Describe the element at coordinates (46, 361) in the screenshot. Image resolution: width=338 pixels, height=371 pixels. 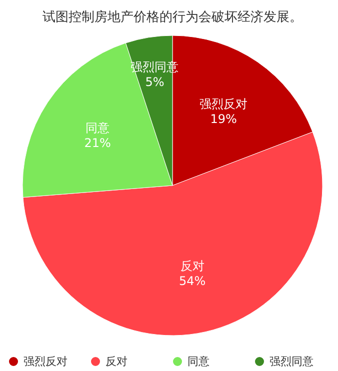
I see `legend-label: 强烈反对` at that location.